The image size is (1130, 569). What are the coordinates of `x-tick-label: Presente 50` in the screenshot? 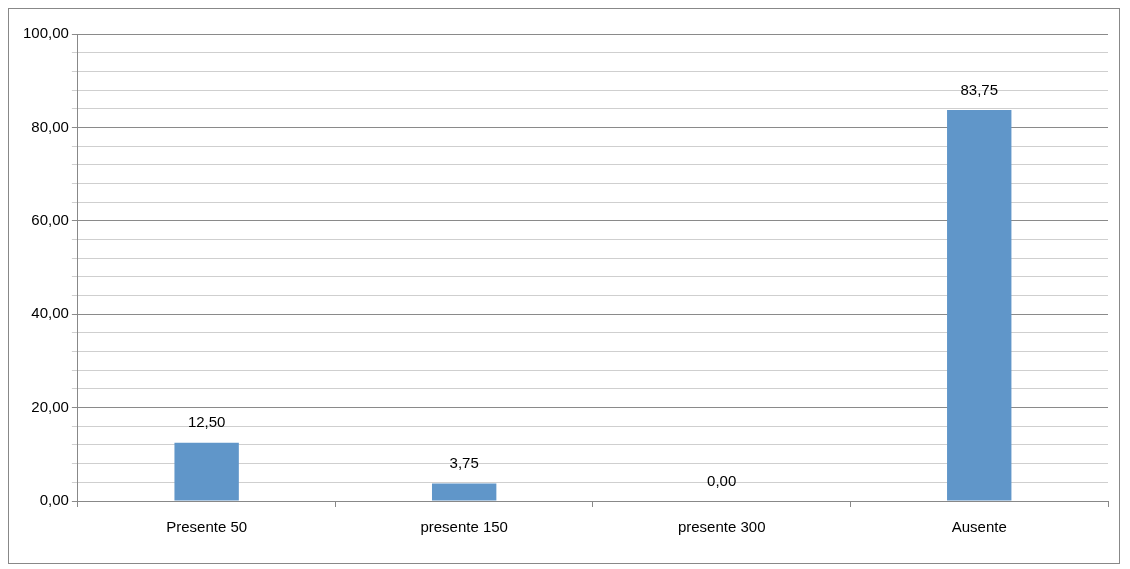 It's located at (207, 527).